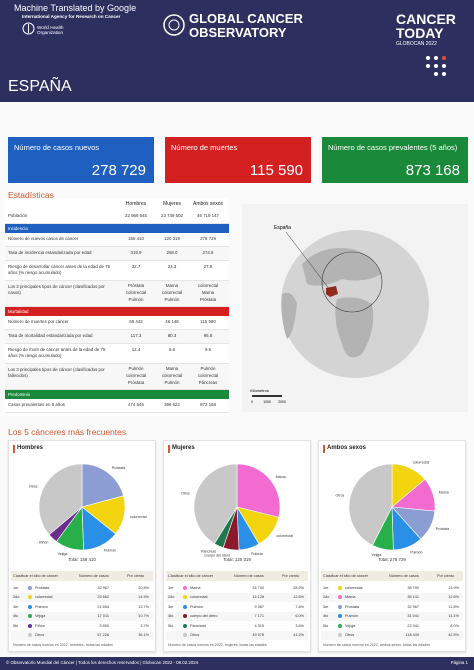 The height and width of the screenshot is (670, 474). Describe the element at coordinates (171, 606) in the screenshot. I see `rank: 3er` at that location.